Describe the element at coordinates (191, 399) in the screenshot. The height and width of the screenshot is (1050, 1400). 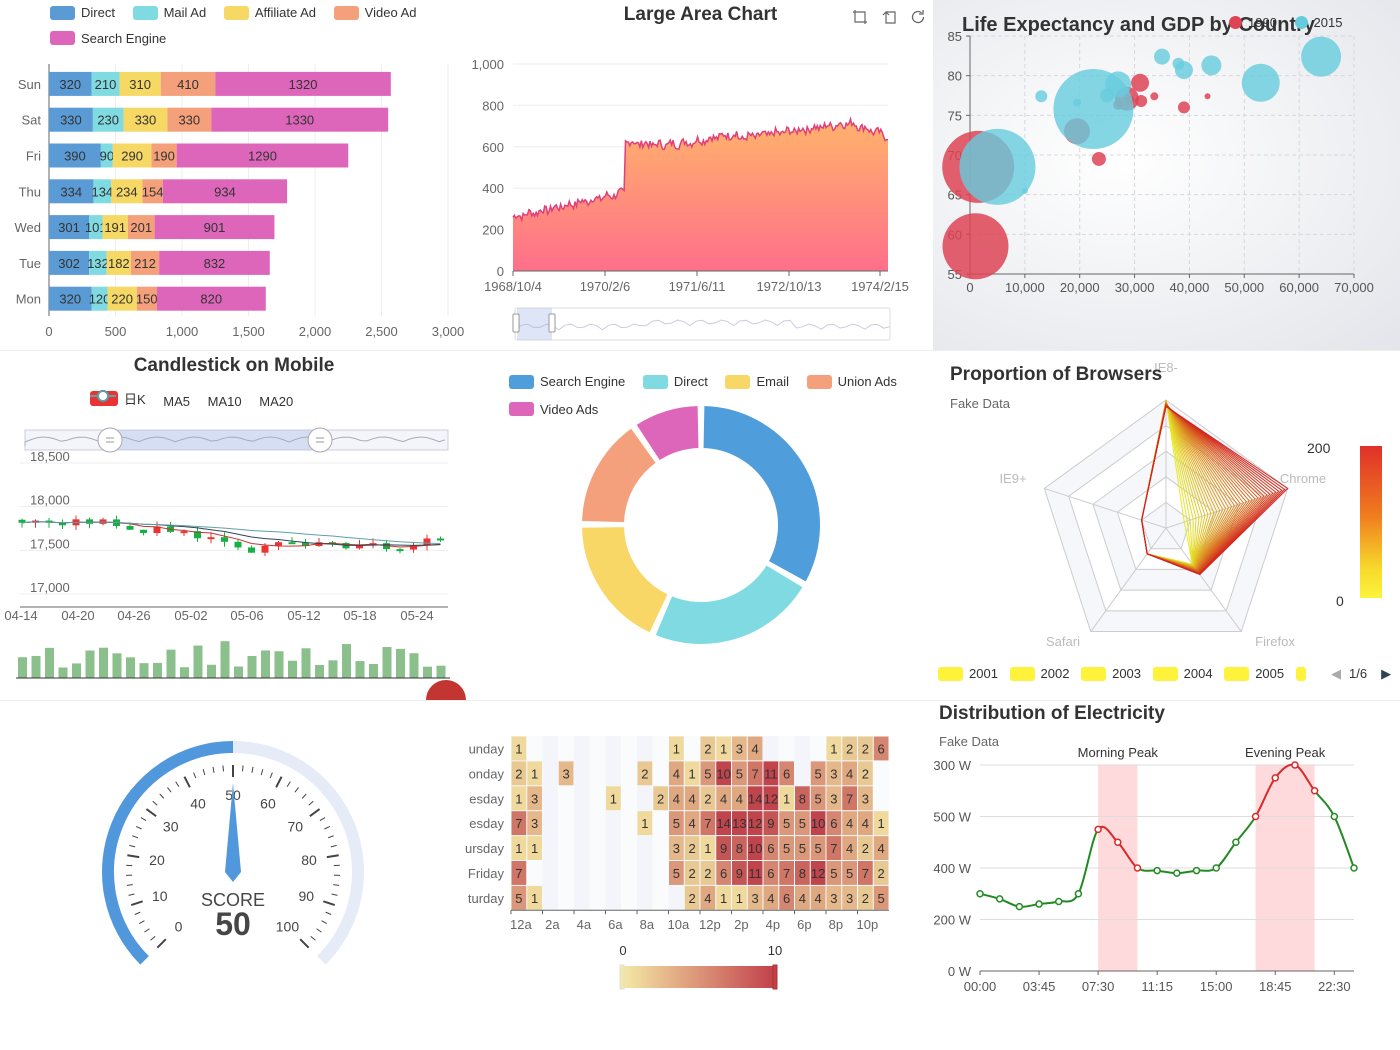
I see `legend-item-ma20: MA20` at that location.